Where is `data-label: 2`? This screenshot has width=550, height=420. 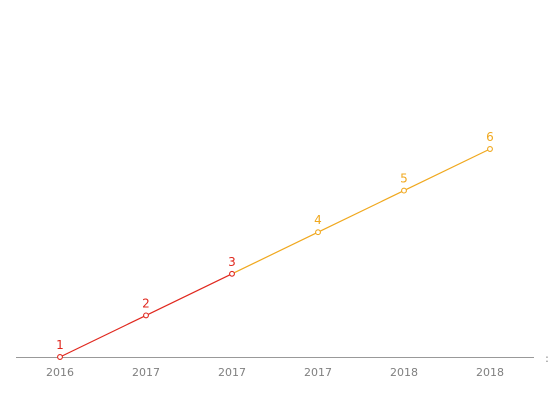
data-label: 2 is located at coordinates (146, 303).